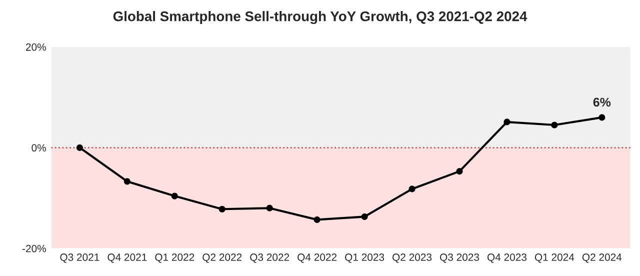 The image size is (640, 276). What do you see at coordinates (34, 248) in the screenshot?
I see `y-tick-label: -20%` at bounding box center [34, 248].